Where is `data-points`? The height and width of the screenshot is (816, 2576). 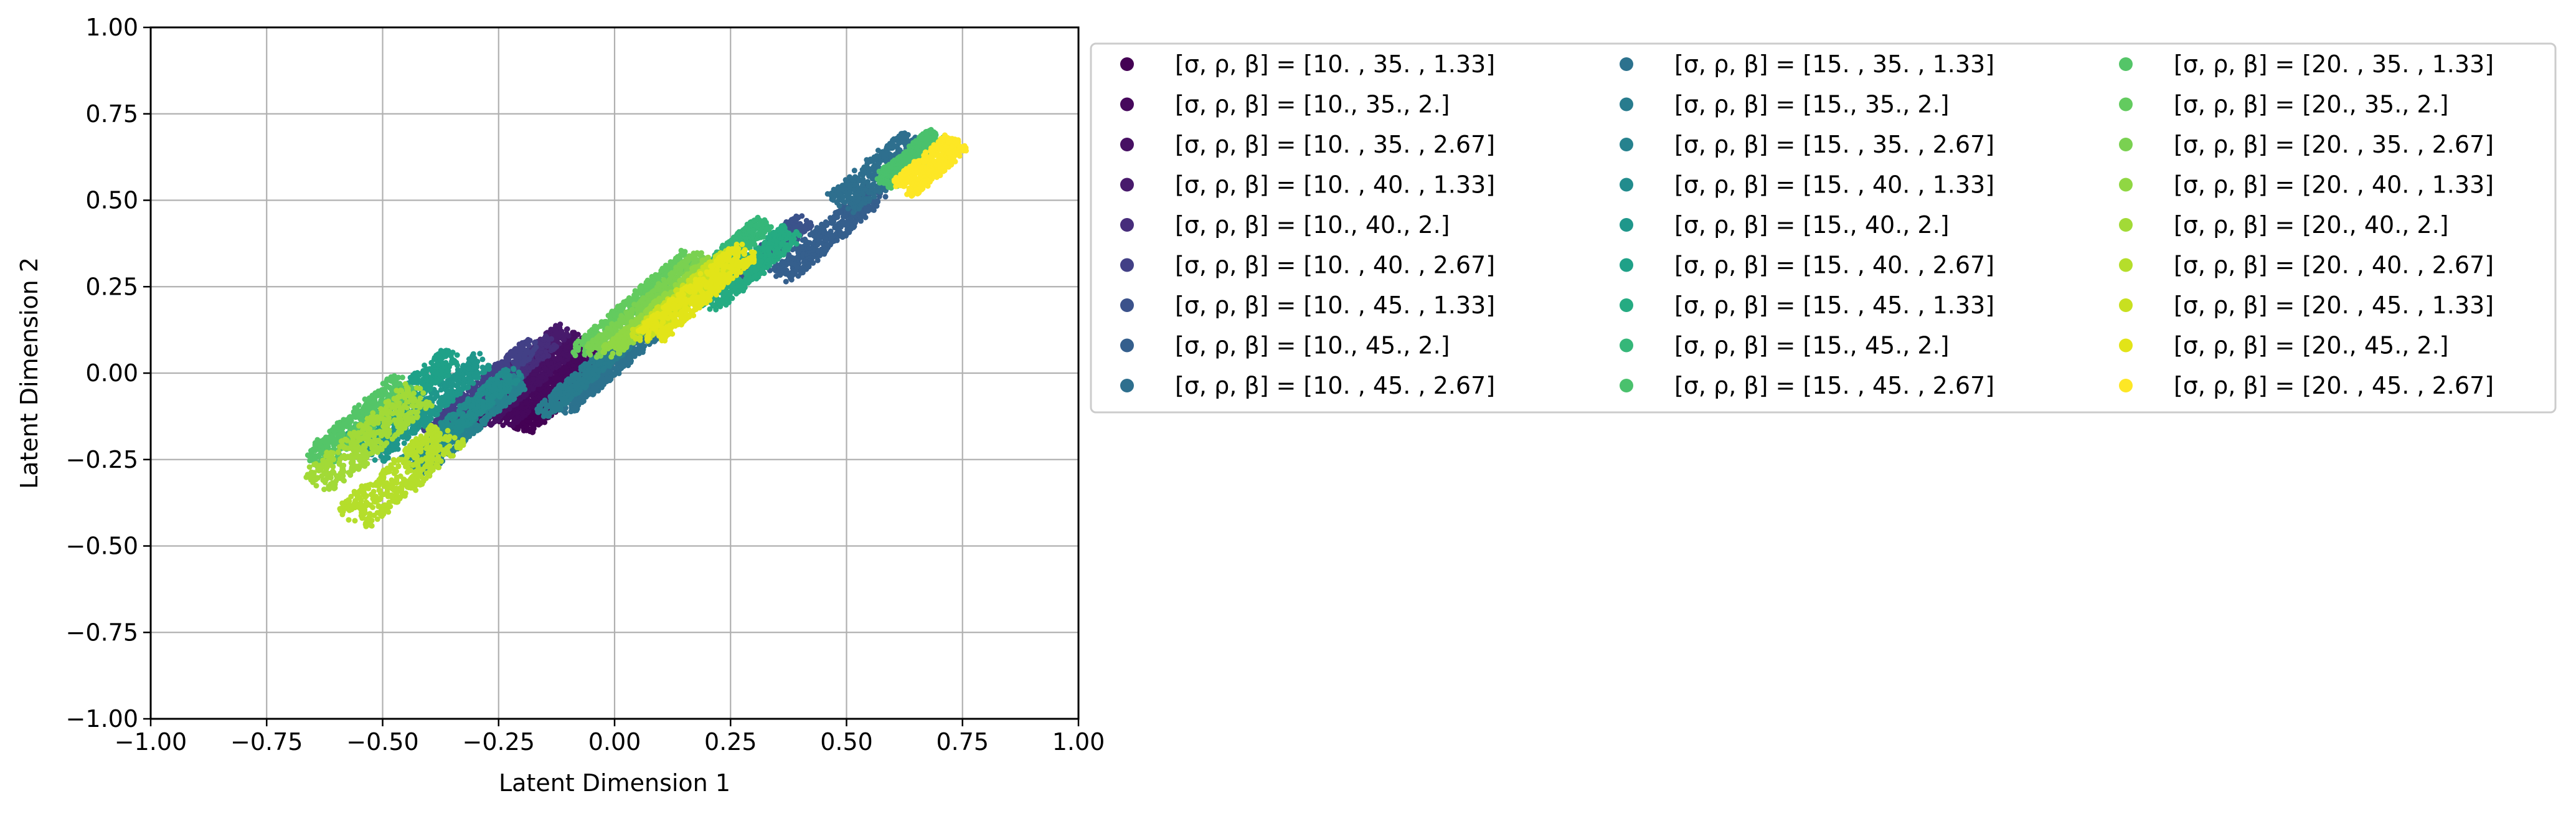 data-points is located at coordinates (636, 328).